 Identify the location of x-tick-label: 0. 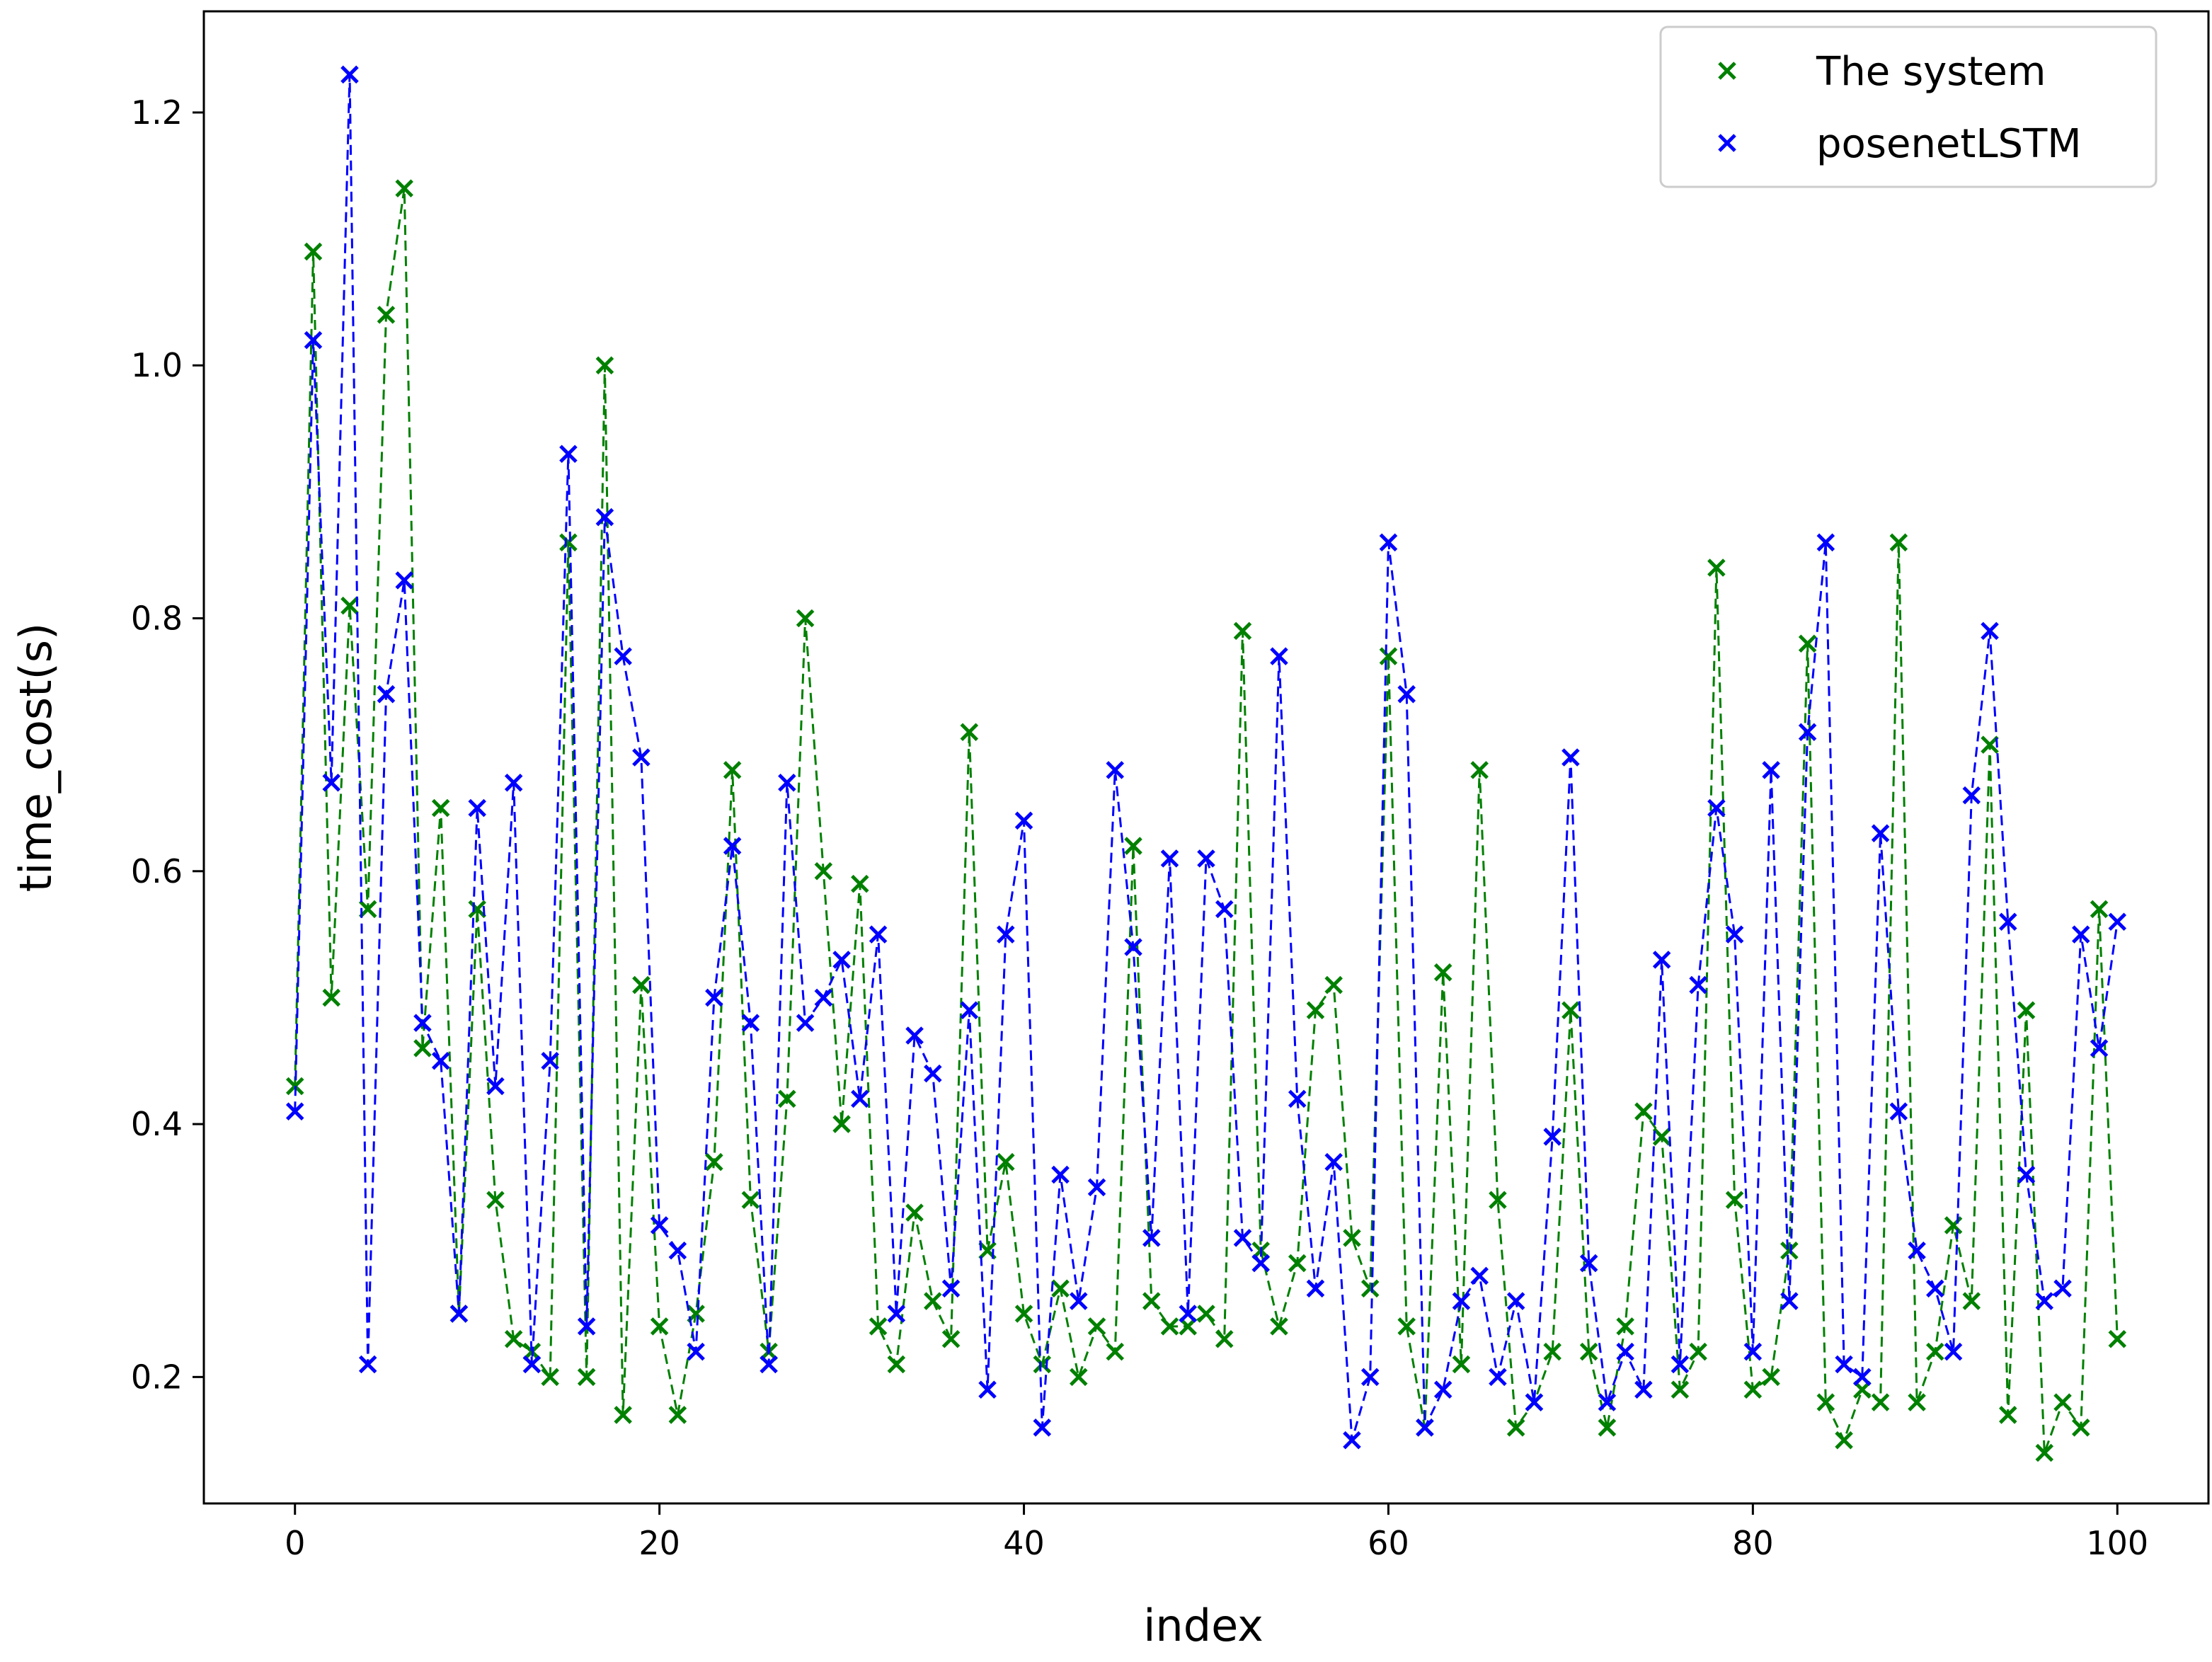
(295, 1543).